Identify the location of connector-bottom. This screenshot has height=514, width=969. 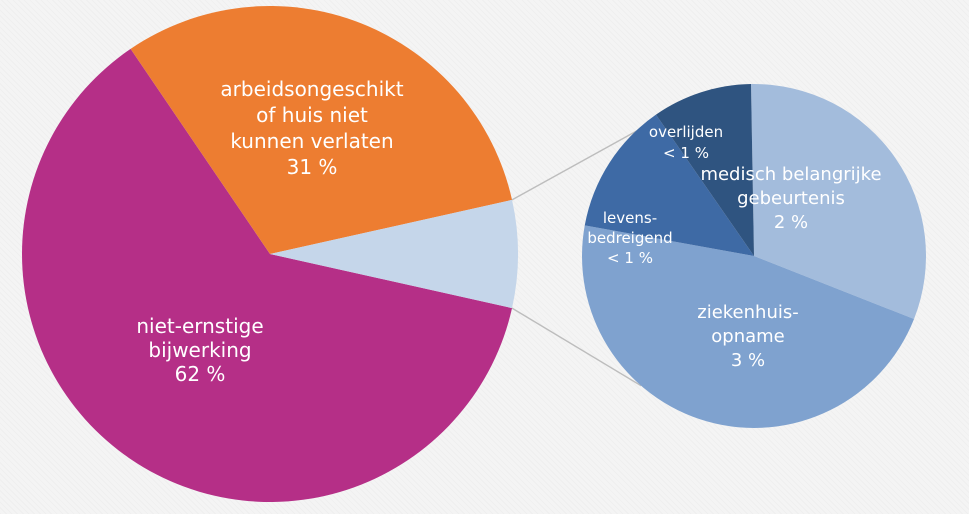
(576, 347).